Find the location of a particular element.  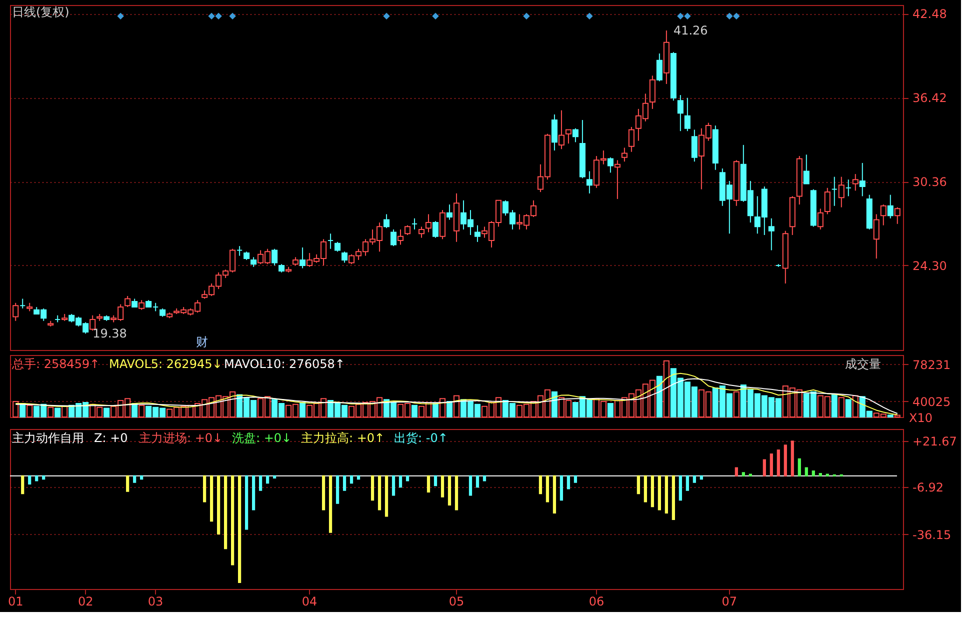

text: MAVOL5: 262945↓ is located at coordinates (165, 364).